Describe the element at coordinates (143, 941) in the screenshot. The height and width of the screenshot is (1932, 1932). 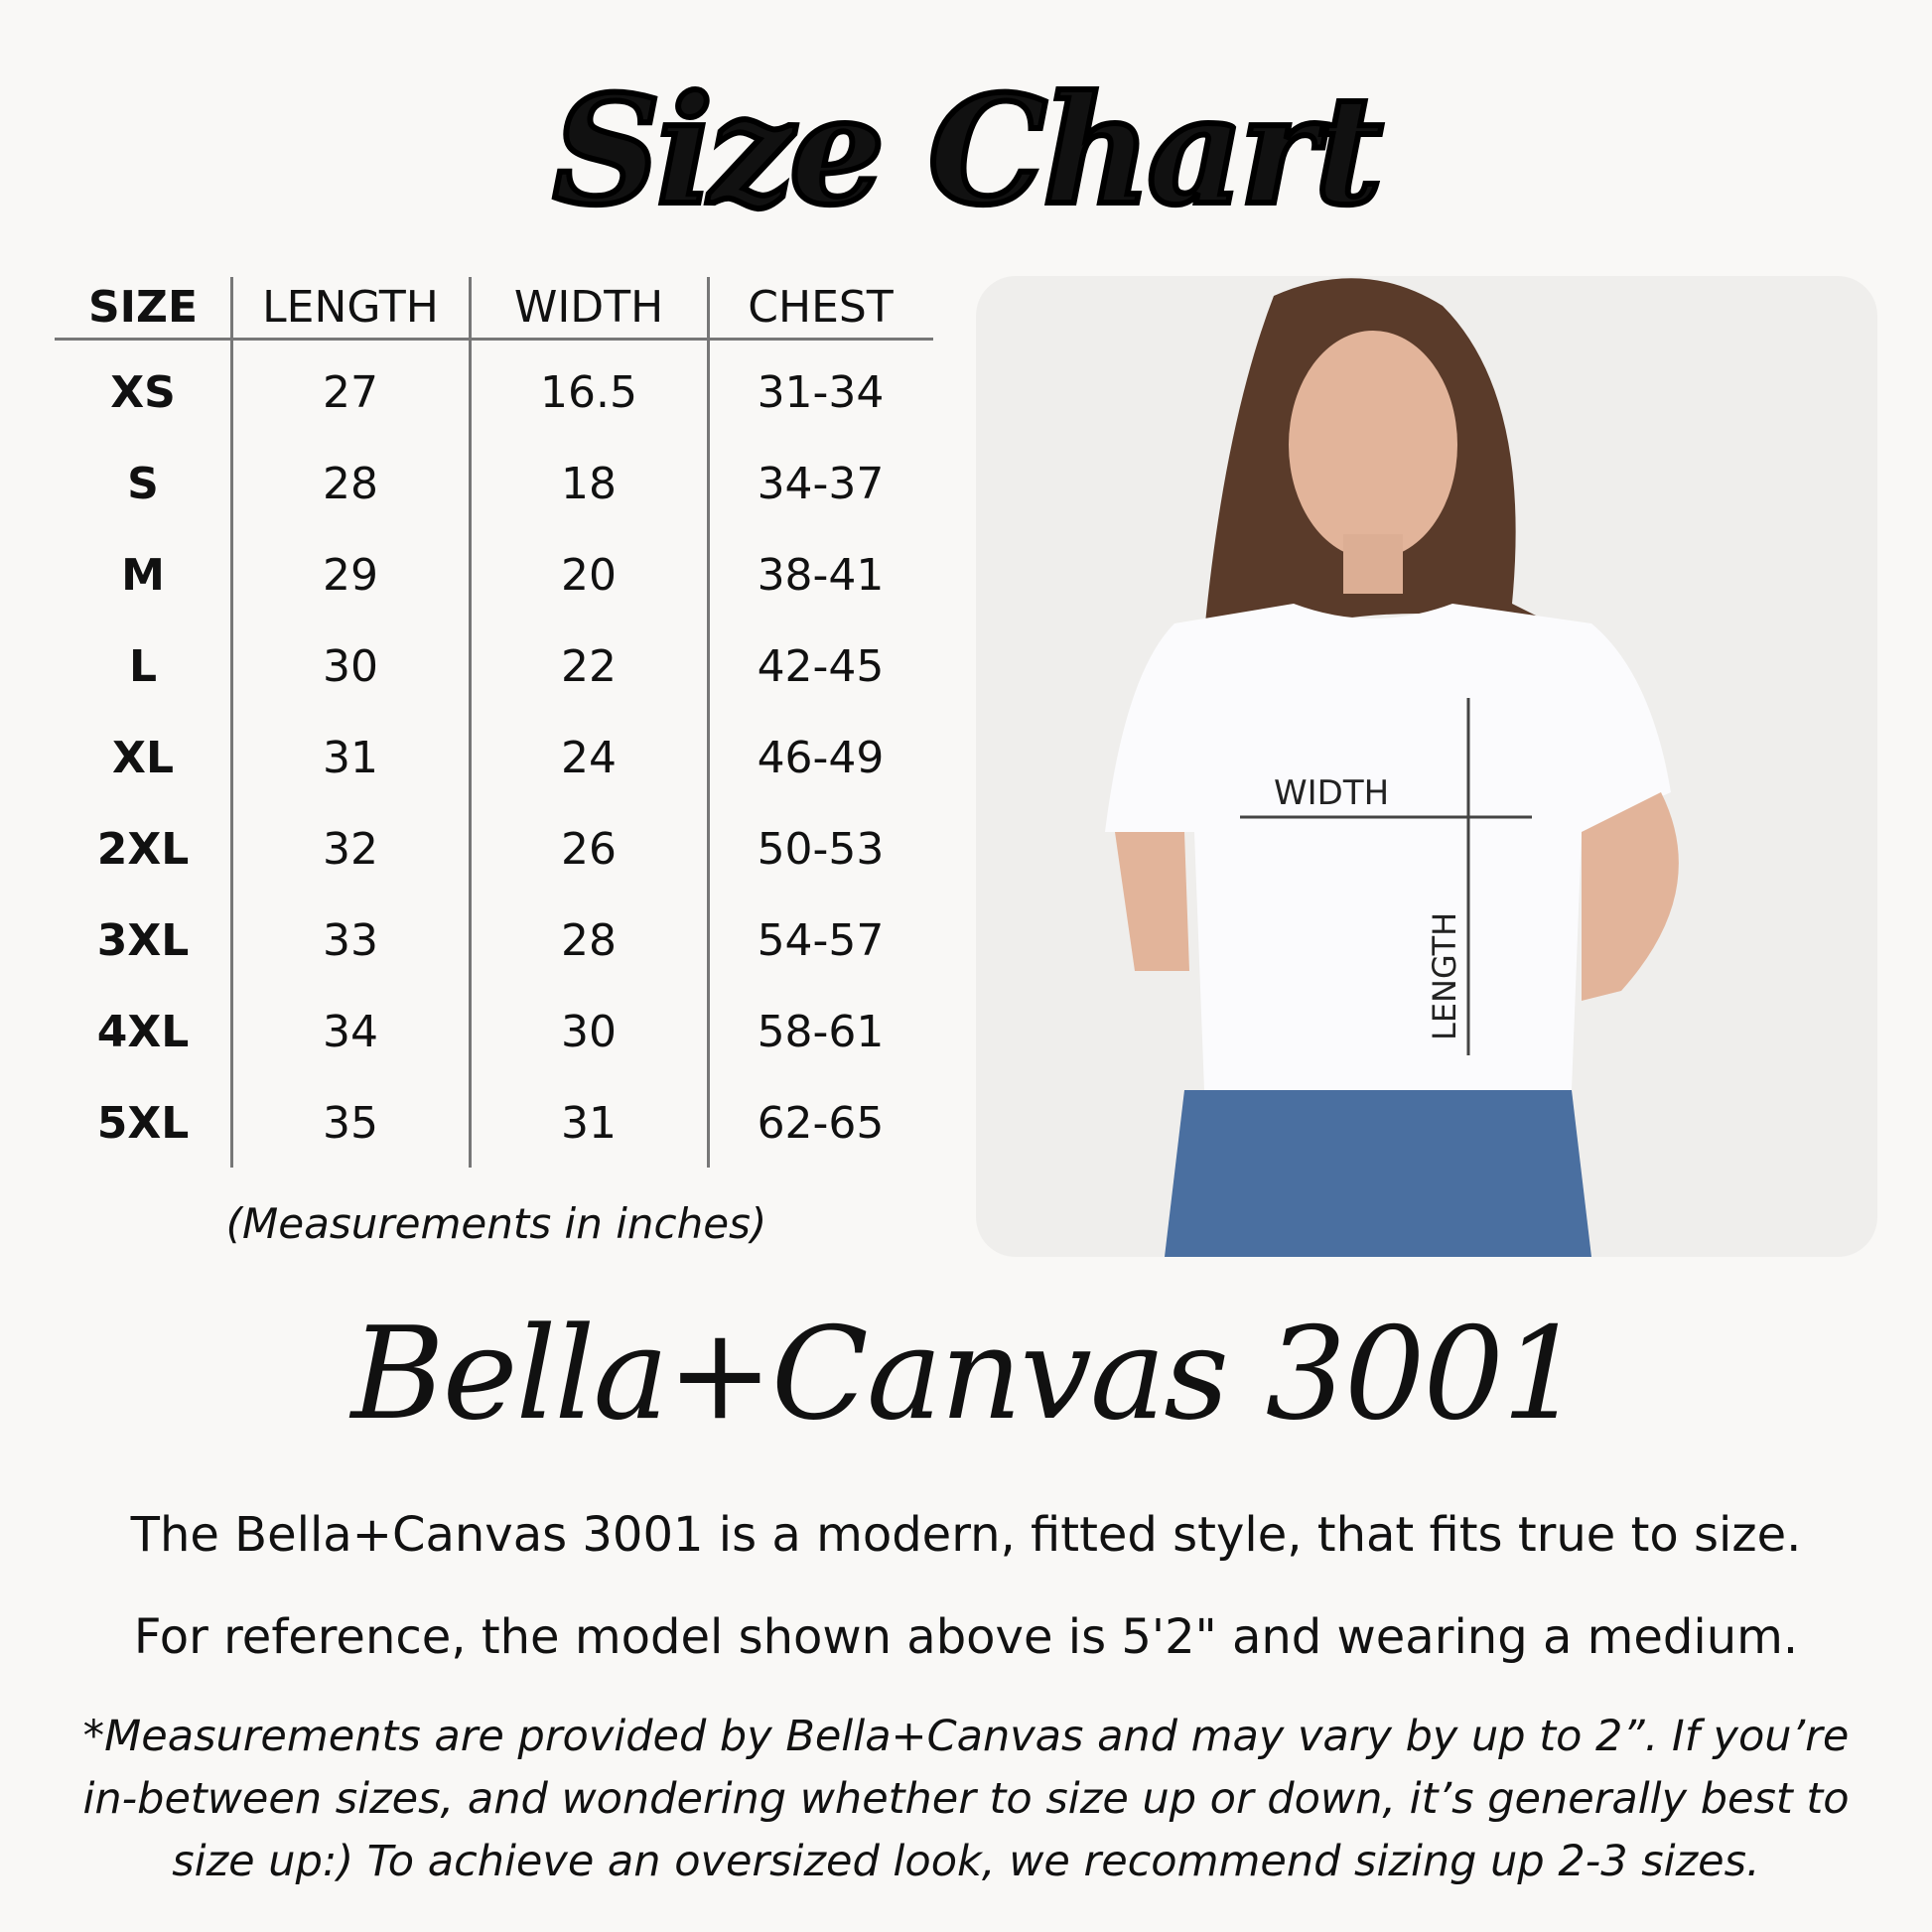
I see `cell-size: 3XL` at that location.